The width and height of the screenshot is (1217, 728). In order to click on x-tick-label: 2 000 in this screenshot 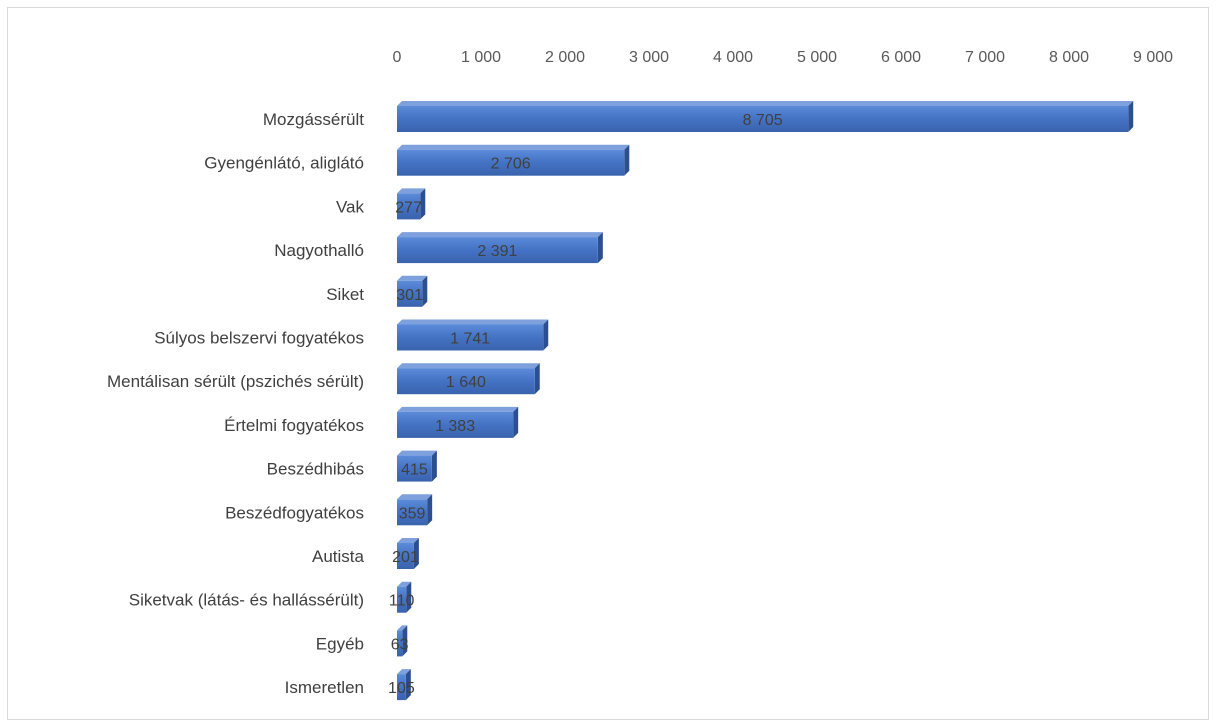, I will do `click(565, 57)`.